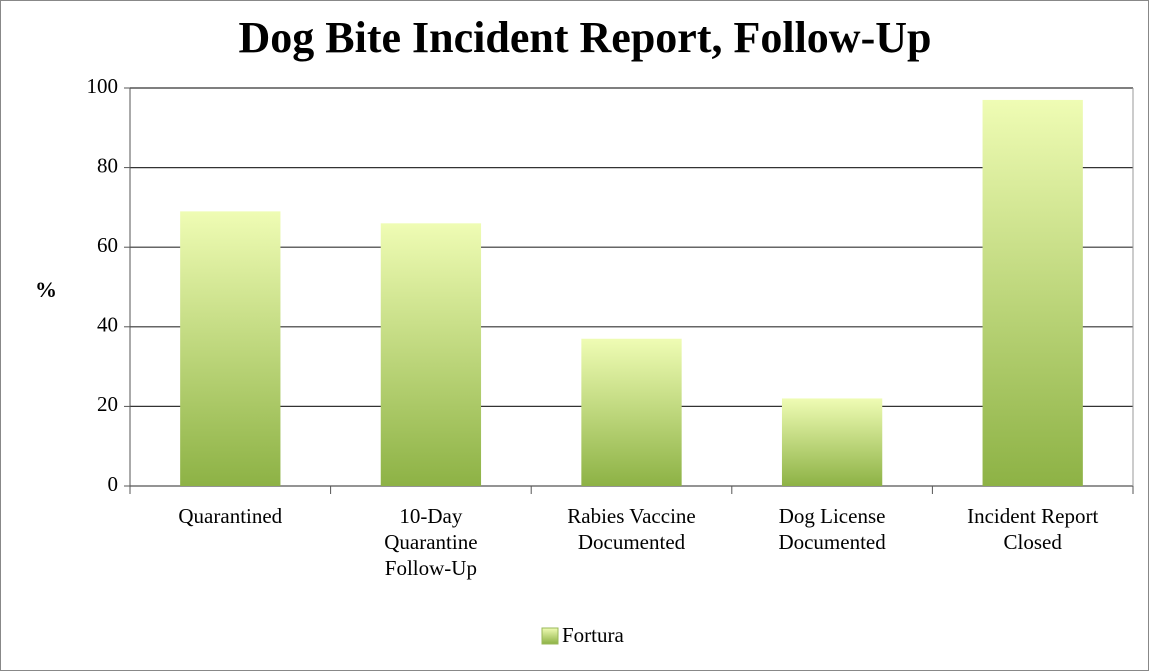 Image resolution: width=1149 pixels, height=671 pixels. Describe the element at coordinates (1033, 529) in the screenshot. I see `x-tick-label: Incident Report Closed` at that location.